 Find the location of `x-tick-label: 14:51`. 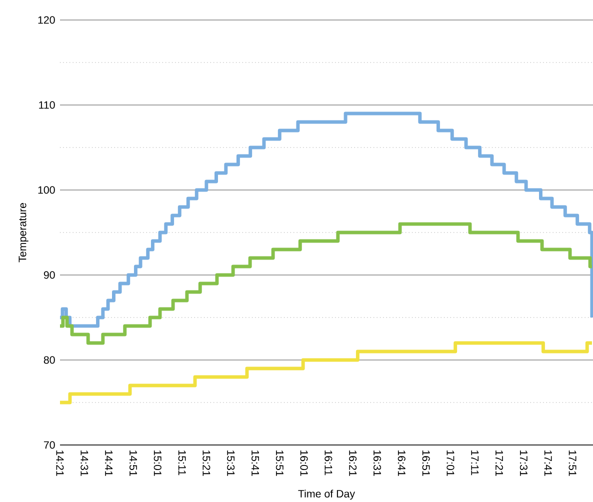

x-tick-label: 14:51 is located at coordinates (133, 463).